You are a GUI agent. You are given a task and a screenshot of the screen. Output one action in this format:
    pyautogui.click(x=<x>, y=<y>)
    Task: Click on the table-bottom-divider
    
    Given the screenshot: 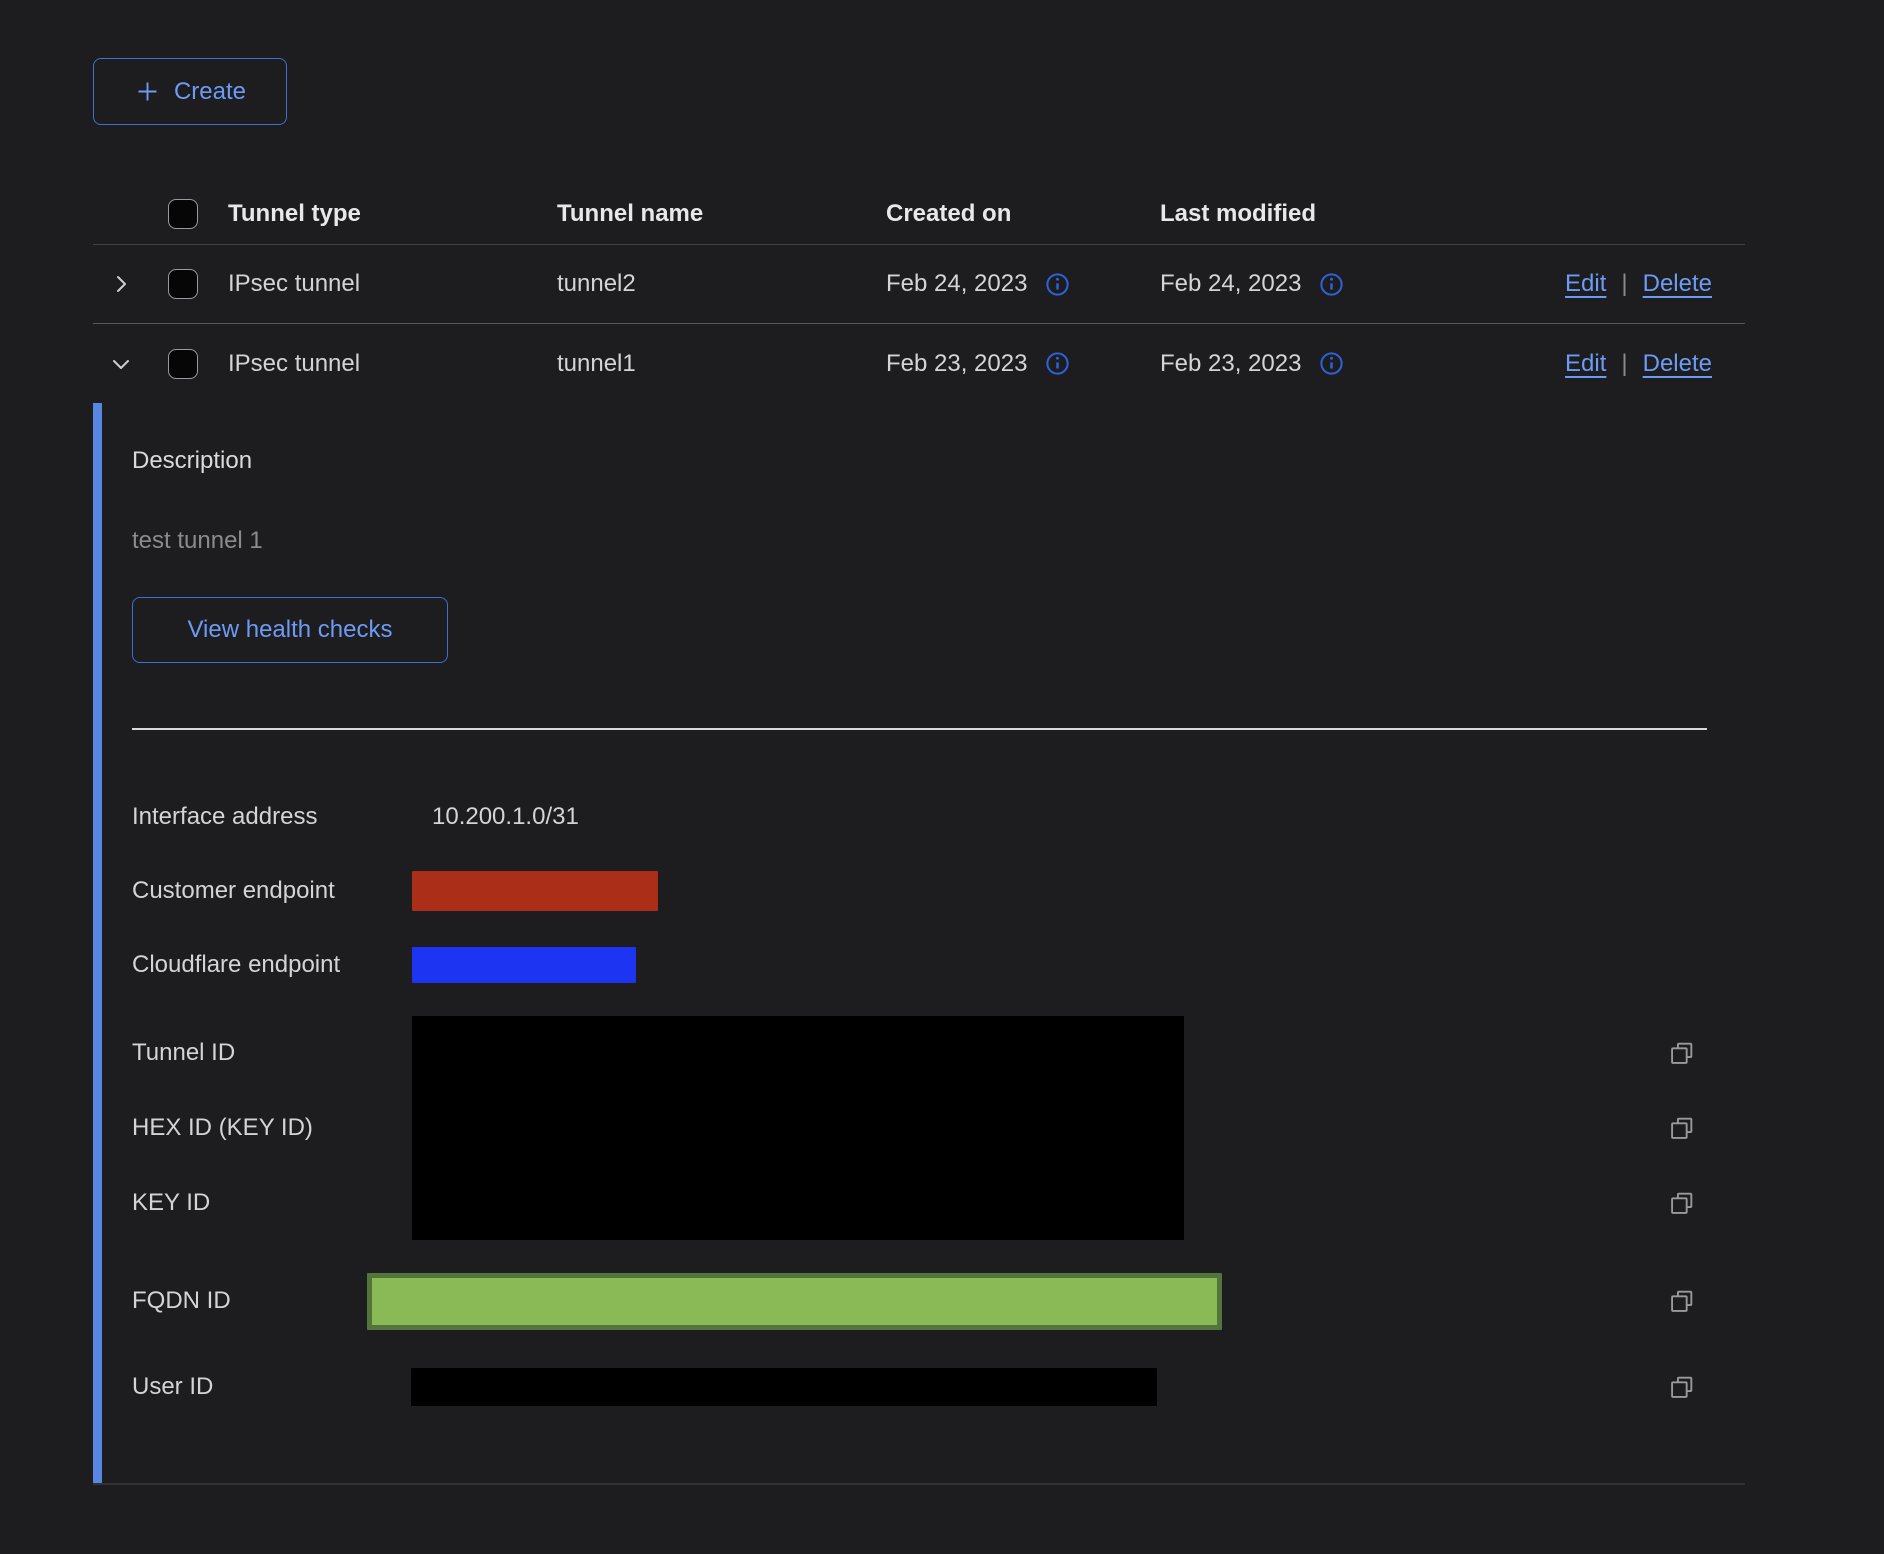 What is the action you would take?
    pyautogui.click(x=919, y=1484)
    